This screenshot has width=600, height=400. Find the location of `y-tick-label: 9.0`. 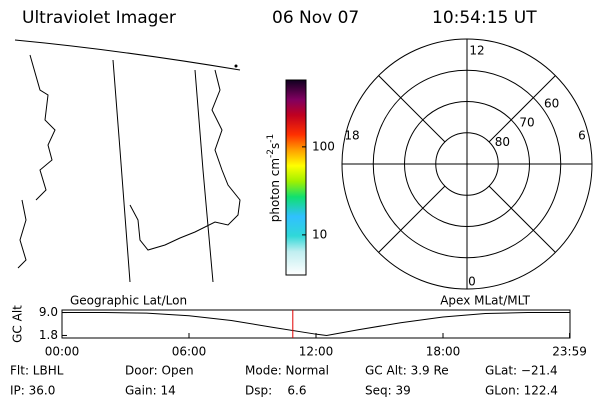

y-tick-label: 9.0 is located at coordinates (48, 312).